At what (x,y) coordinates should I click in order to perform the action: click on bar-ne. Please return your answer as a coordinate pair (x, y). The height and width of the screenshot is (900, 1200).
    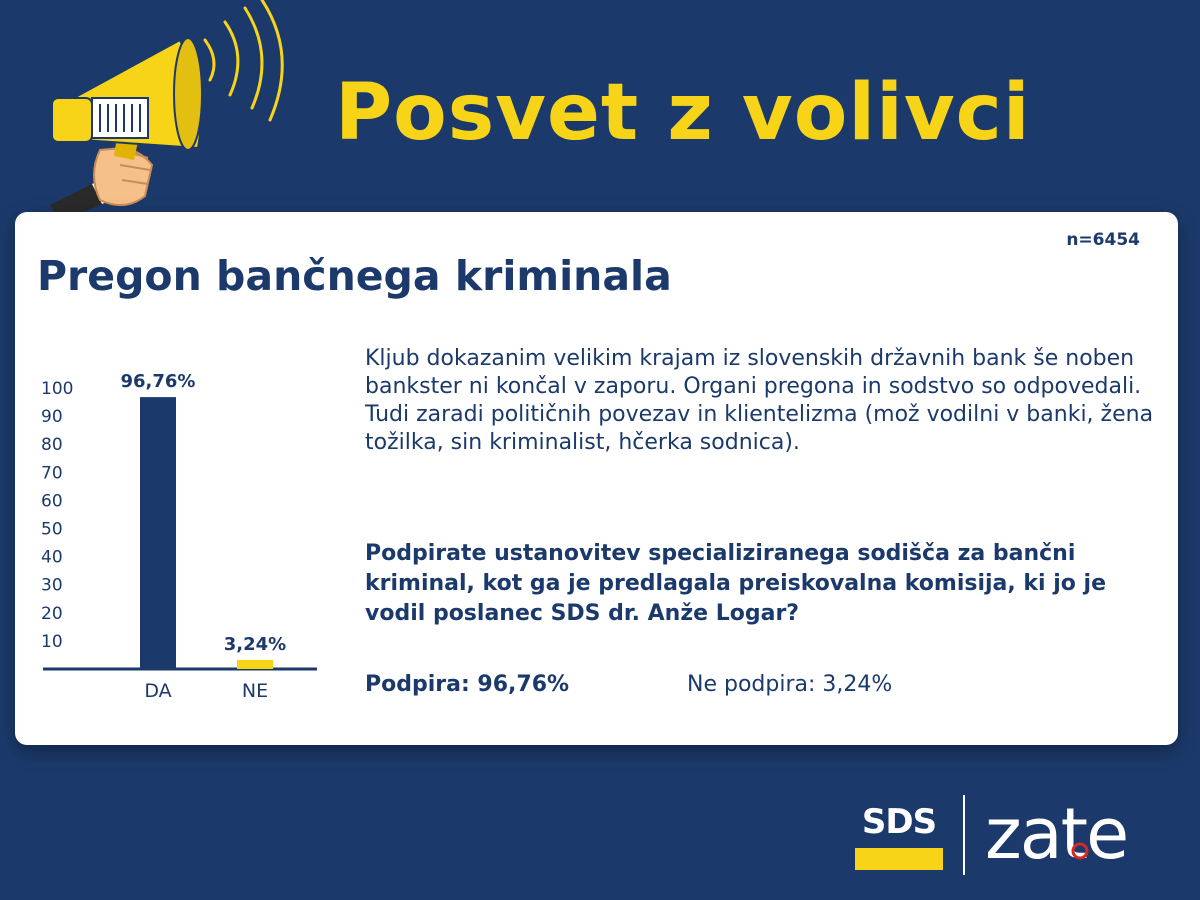
    Looking at the image, I should click on (255, 664).